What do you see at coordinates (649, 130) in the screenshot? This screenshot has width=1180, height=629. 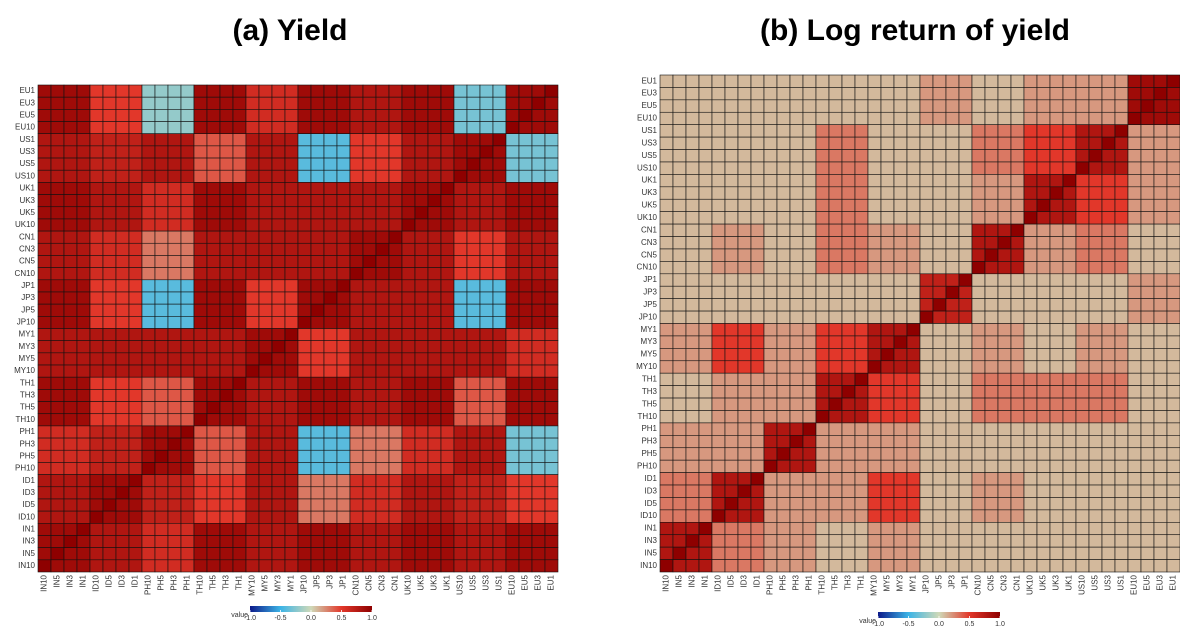 I see `y-tick-label: US1` at bounding box center [649, 130].